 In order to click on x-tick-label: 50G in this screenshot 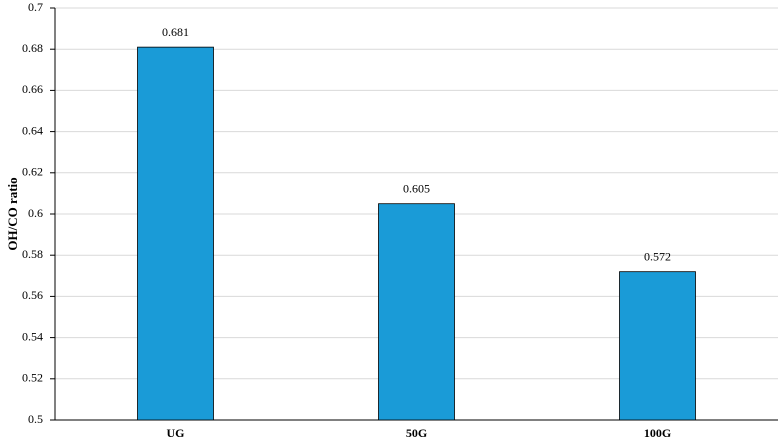, I will do `click(416, 433)`.